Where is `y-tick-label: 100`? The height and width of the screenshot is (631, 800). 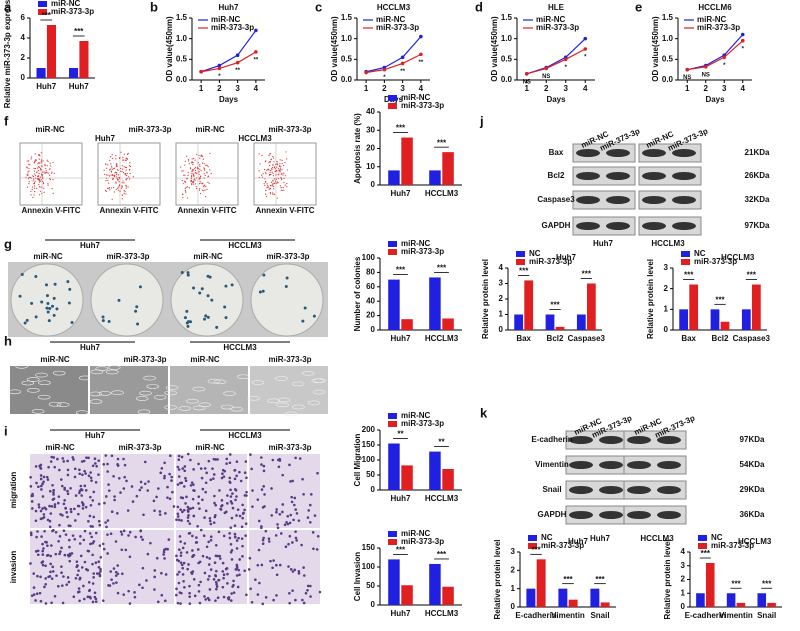 y-tick-label: 100 is located at coordinates (369, 257).